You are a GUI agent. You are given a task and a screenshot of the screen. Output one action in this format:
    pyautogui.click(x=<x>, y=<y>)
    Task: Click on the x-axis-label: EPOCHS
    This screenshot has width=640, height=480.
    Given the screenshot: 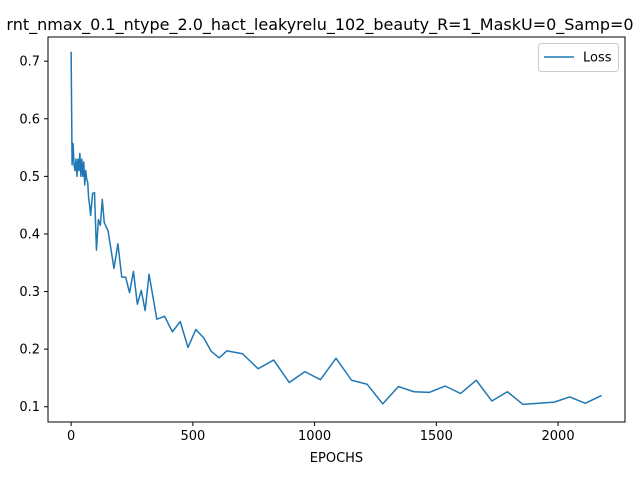 What is the action you would take?
    pyautogui.click(x=336, y=458)
    